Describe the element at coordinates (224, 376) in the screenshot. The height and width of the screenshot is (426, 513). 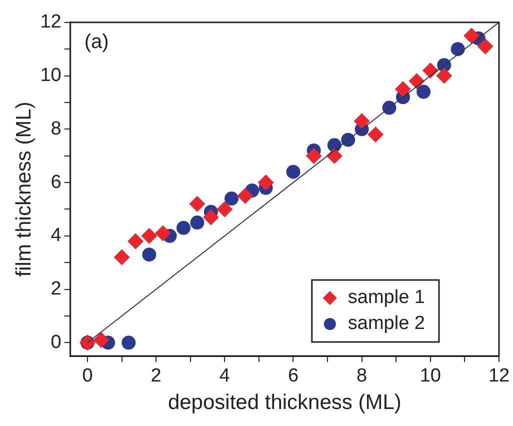
I see `x-tick-label: 4` at that location.